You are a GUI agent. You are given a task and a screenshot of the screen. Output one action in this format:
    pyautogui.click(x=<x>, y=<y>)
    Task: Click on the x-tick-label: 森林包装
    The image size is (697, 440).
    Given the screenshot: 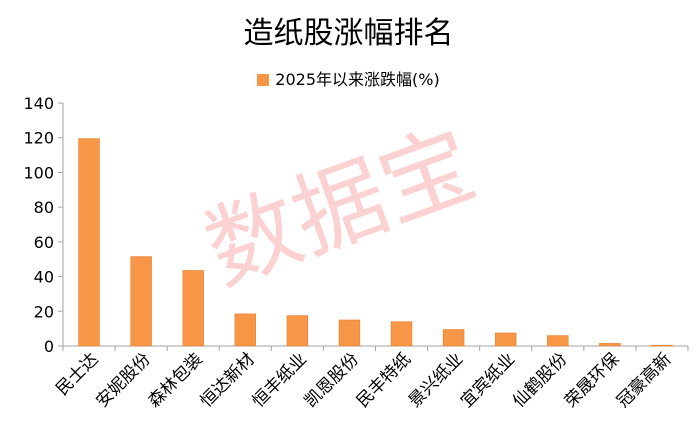 What is the action you would take?
    pyautogui.click(x=176, y=380)
    